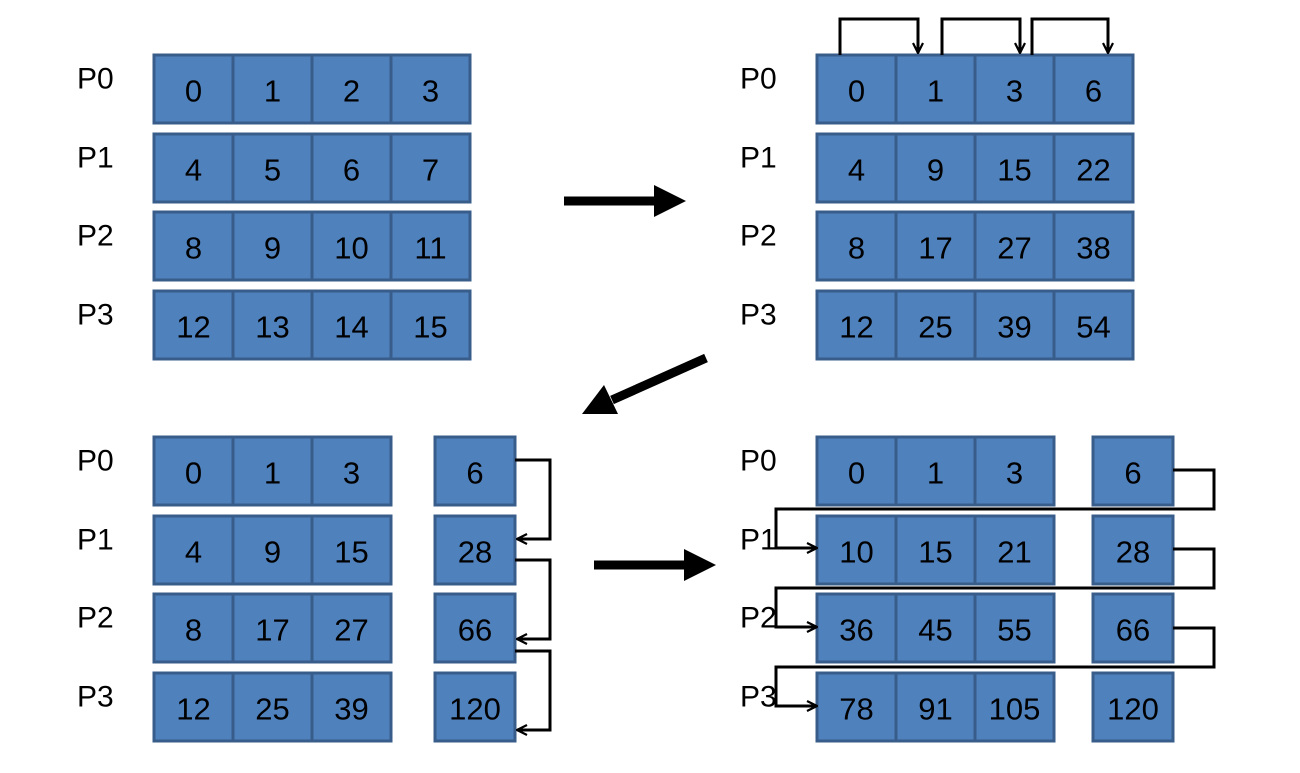  I want to click on array-cell-value: 17, so click(935, 248).